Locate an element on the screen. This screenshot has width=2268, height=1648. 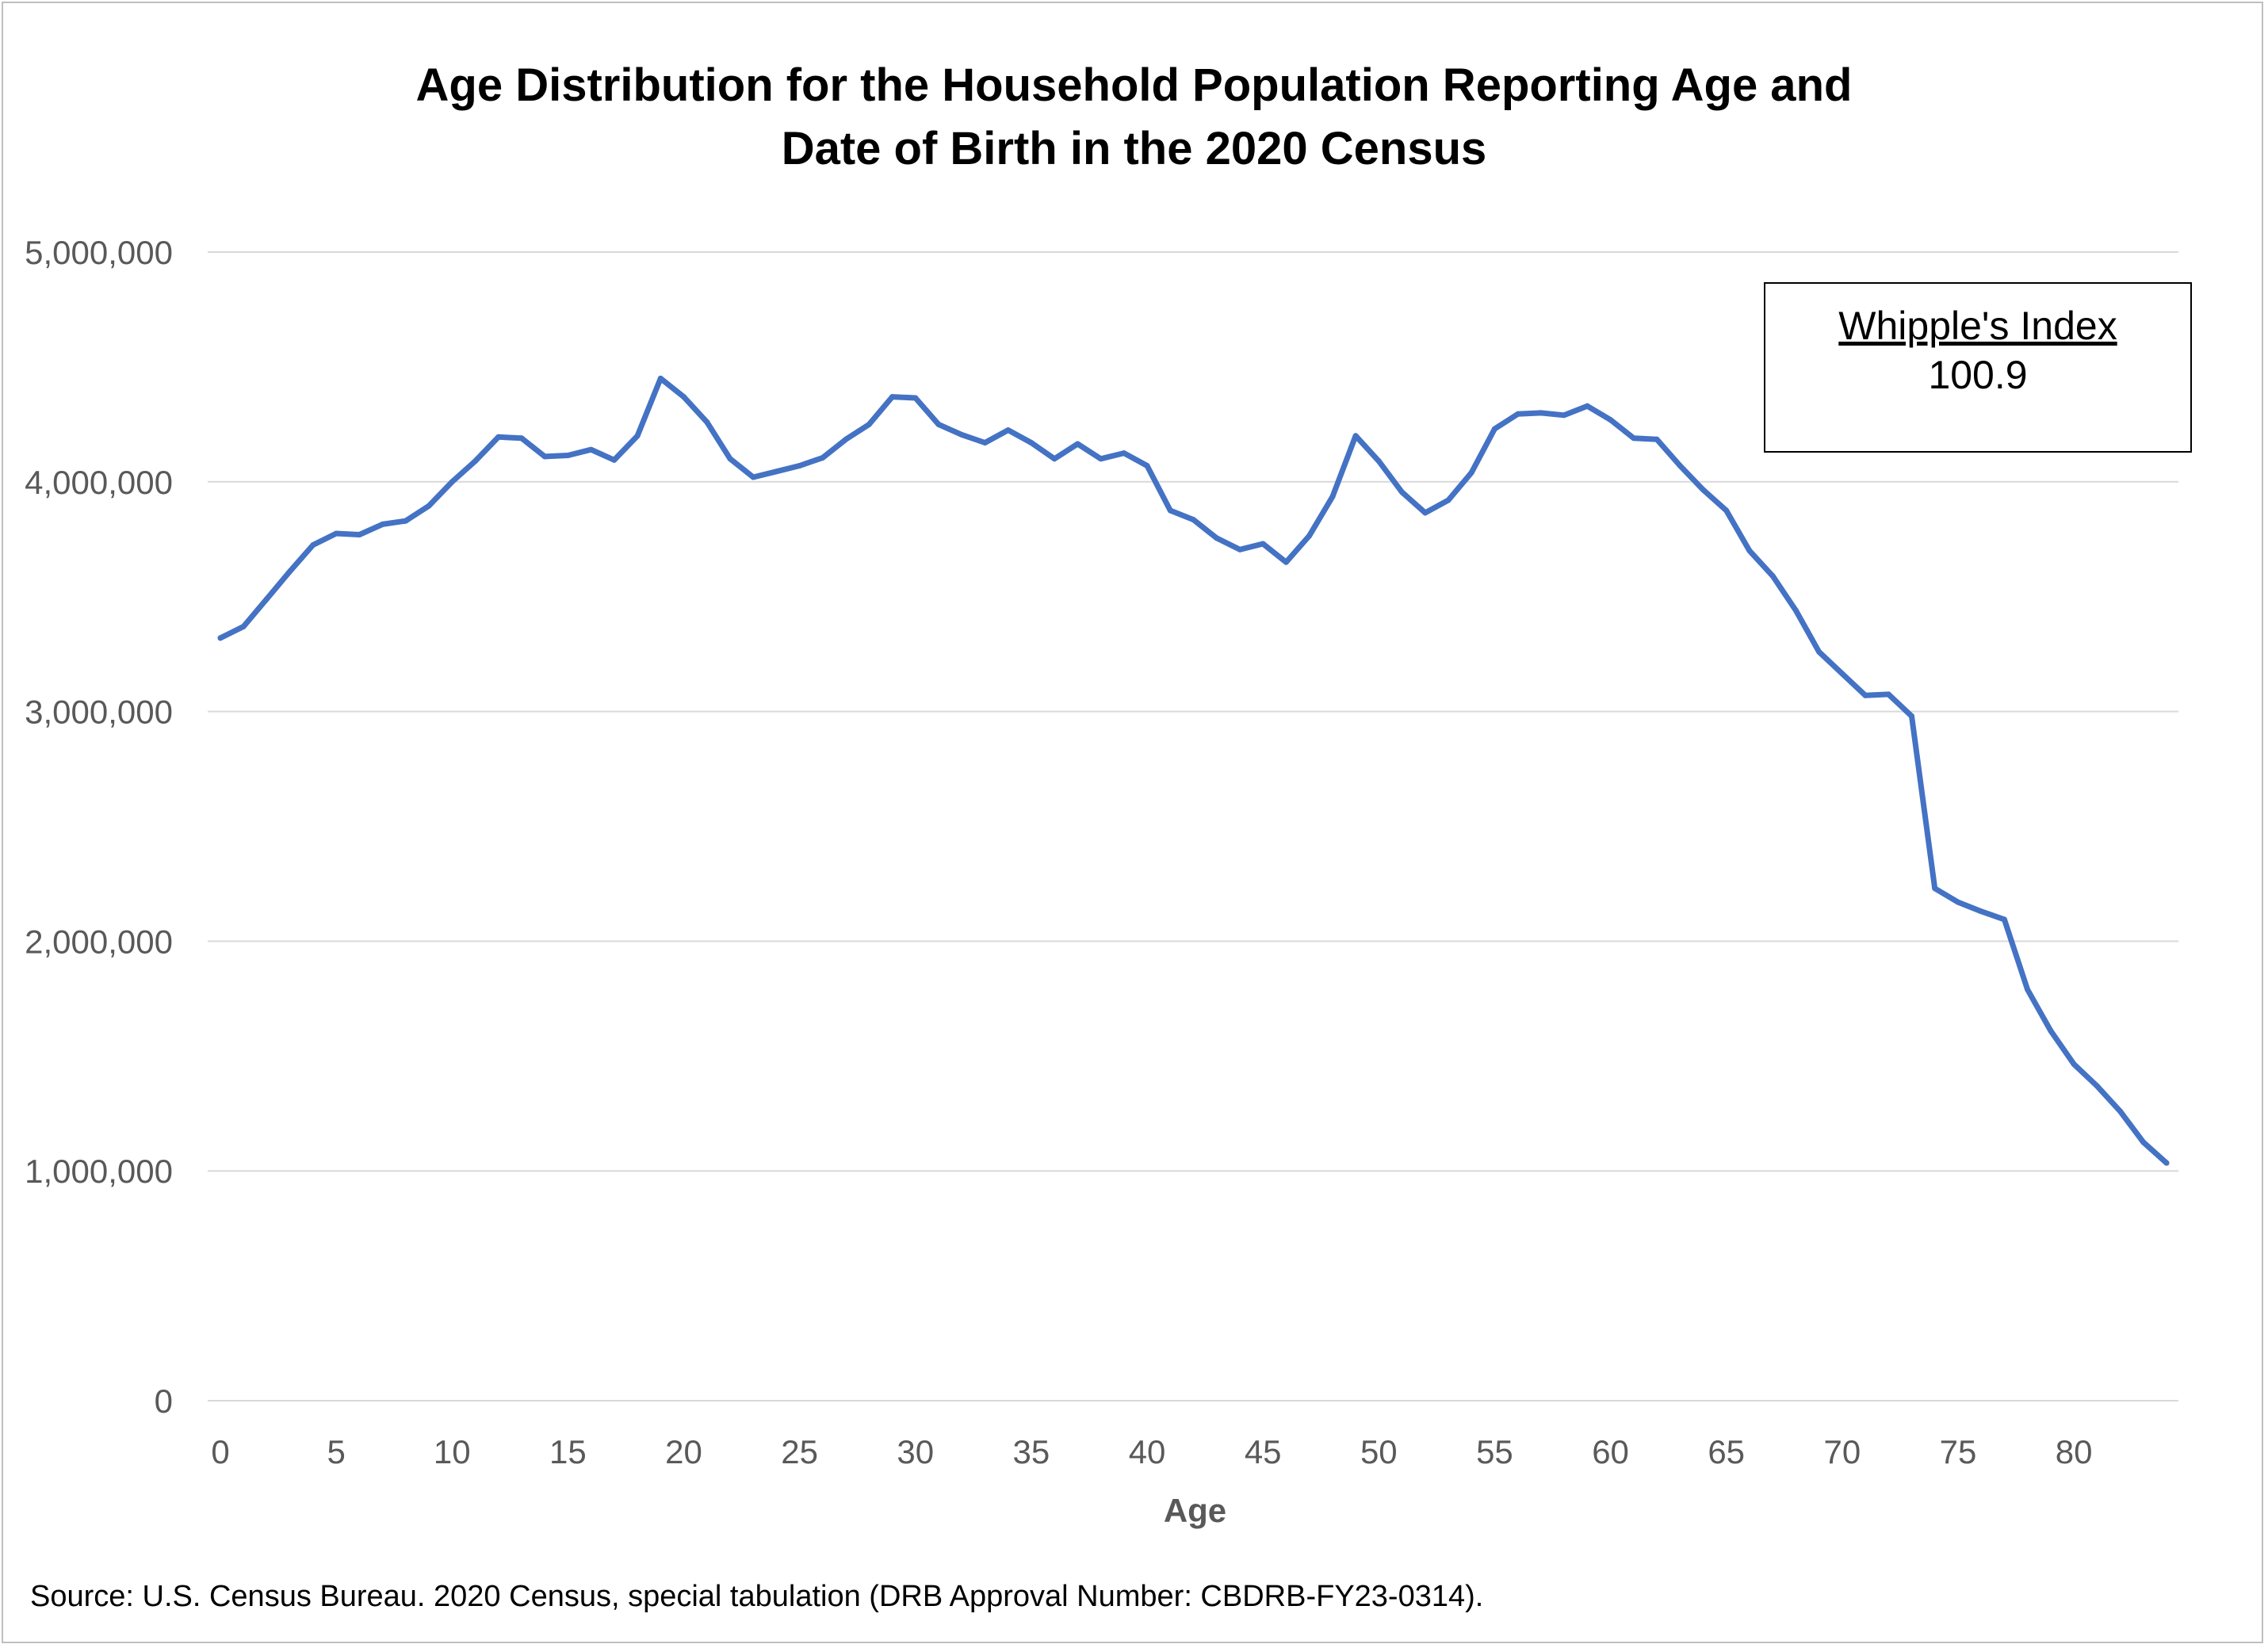
whipple-index-value: 100.9 is located at coordinates (1978, 375).